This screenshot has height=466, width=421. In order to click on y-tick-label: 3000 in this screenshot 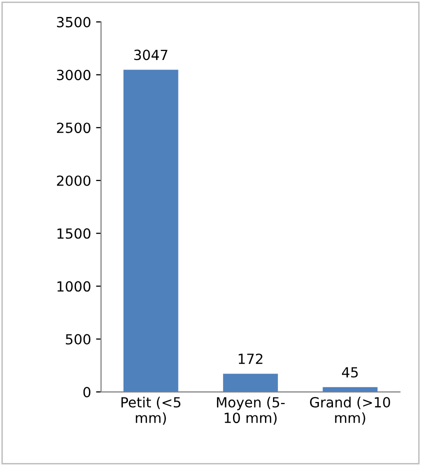, I will do `click(73, 75)`.